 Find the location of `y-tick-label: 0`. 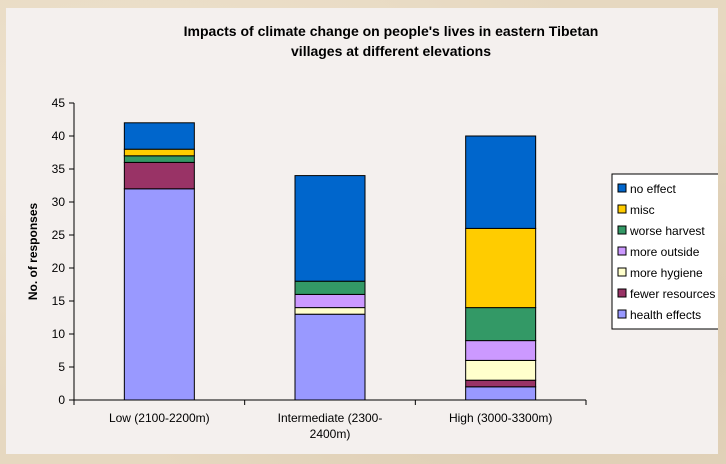

y-tick-label: 0 is located at coordinates (61, 400).